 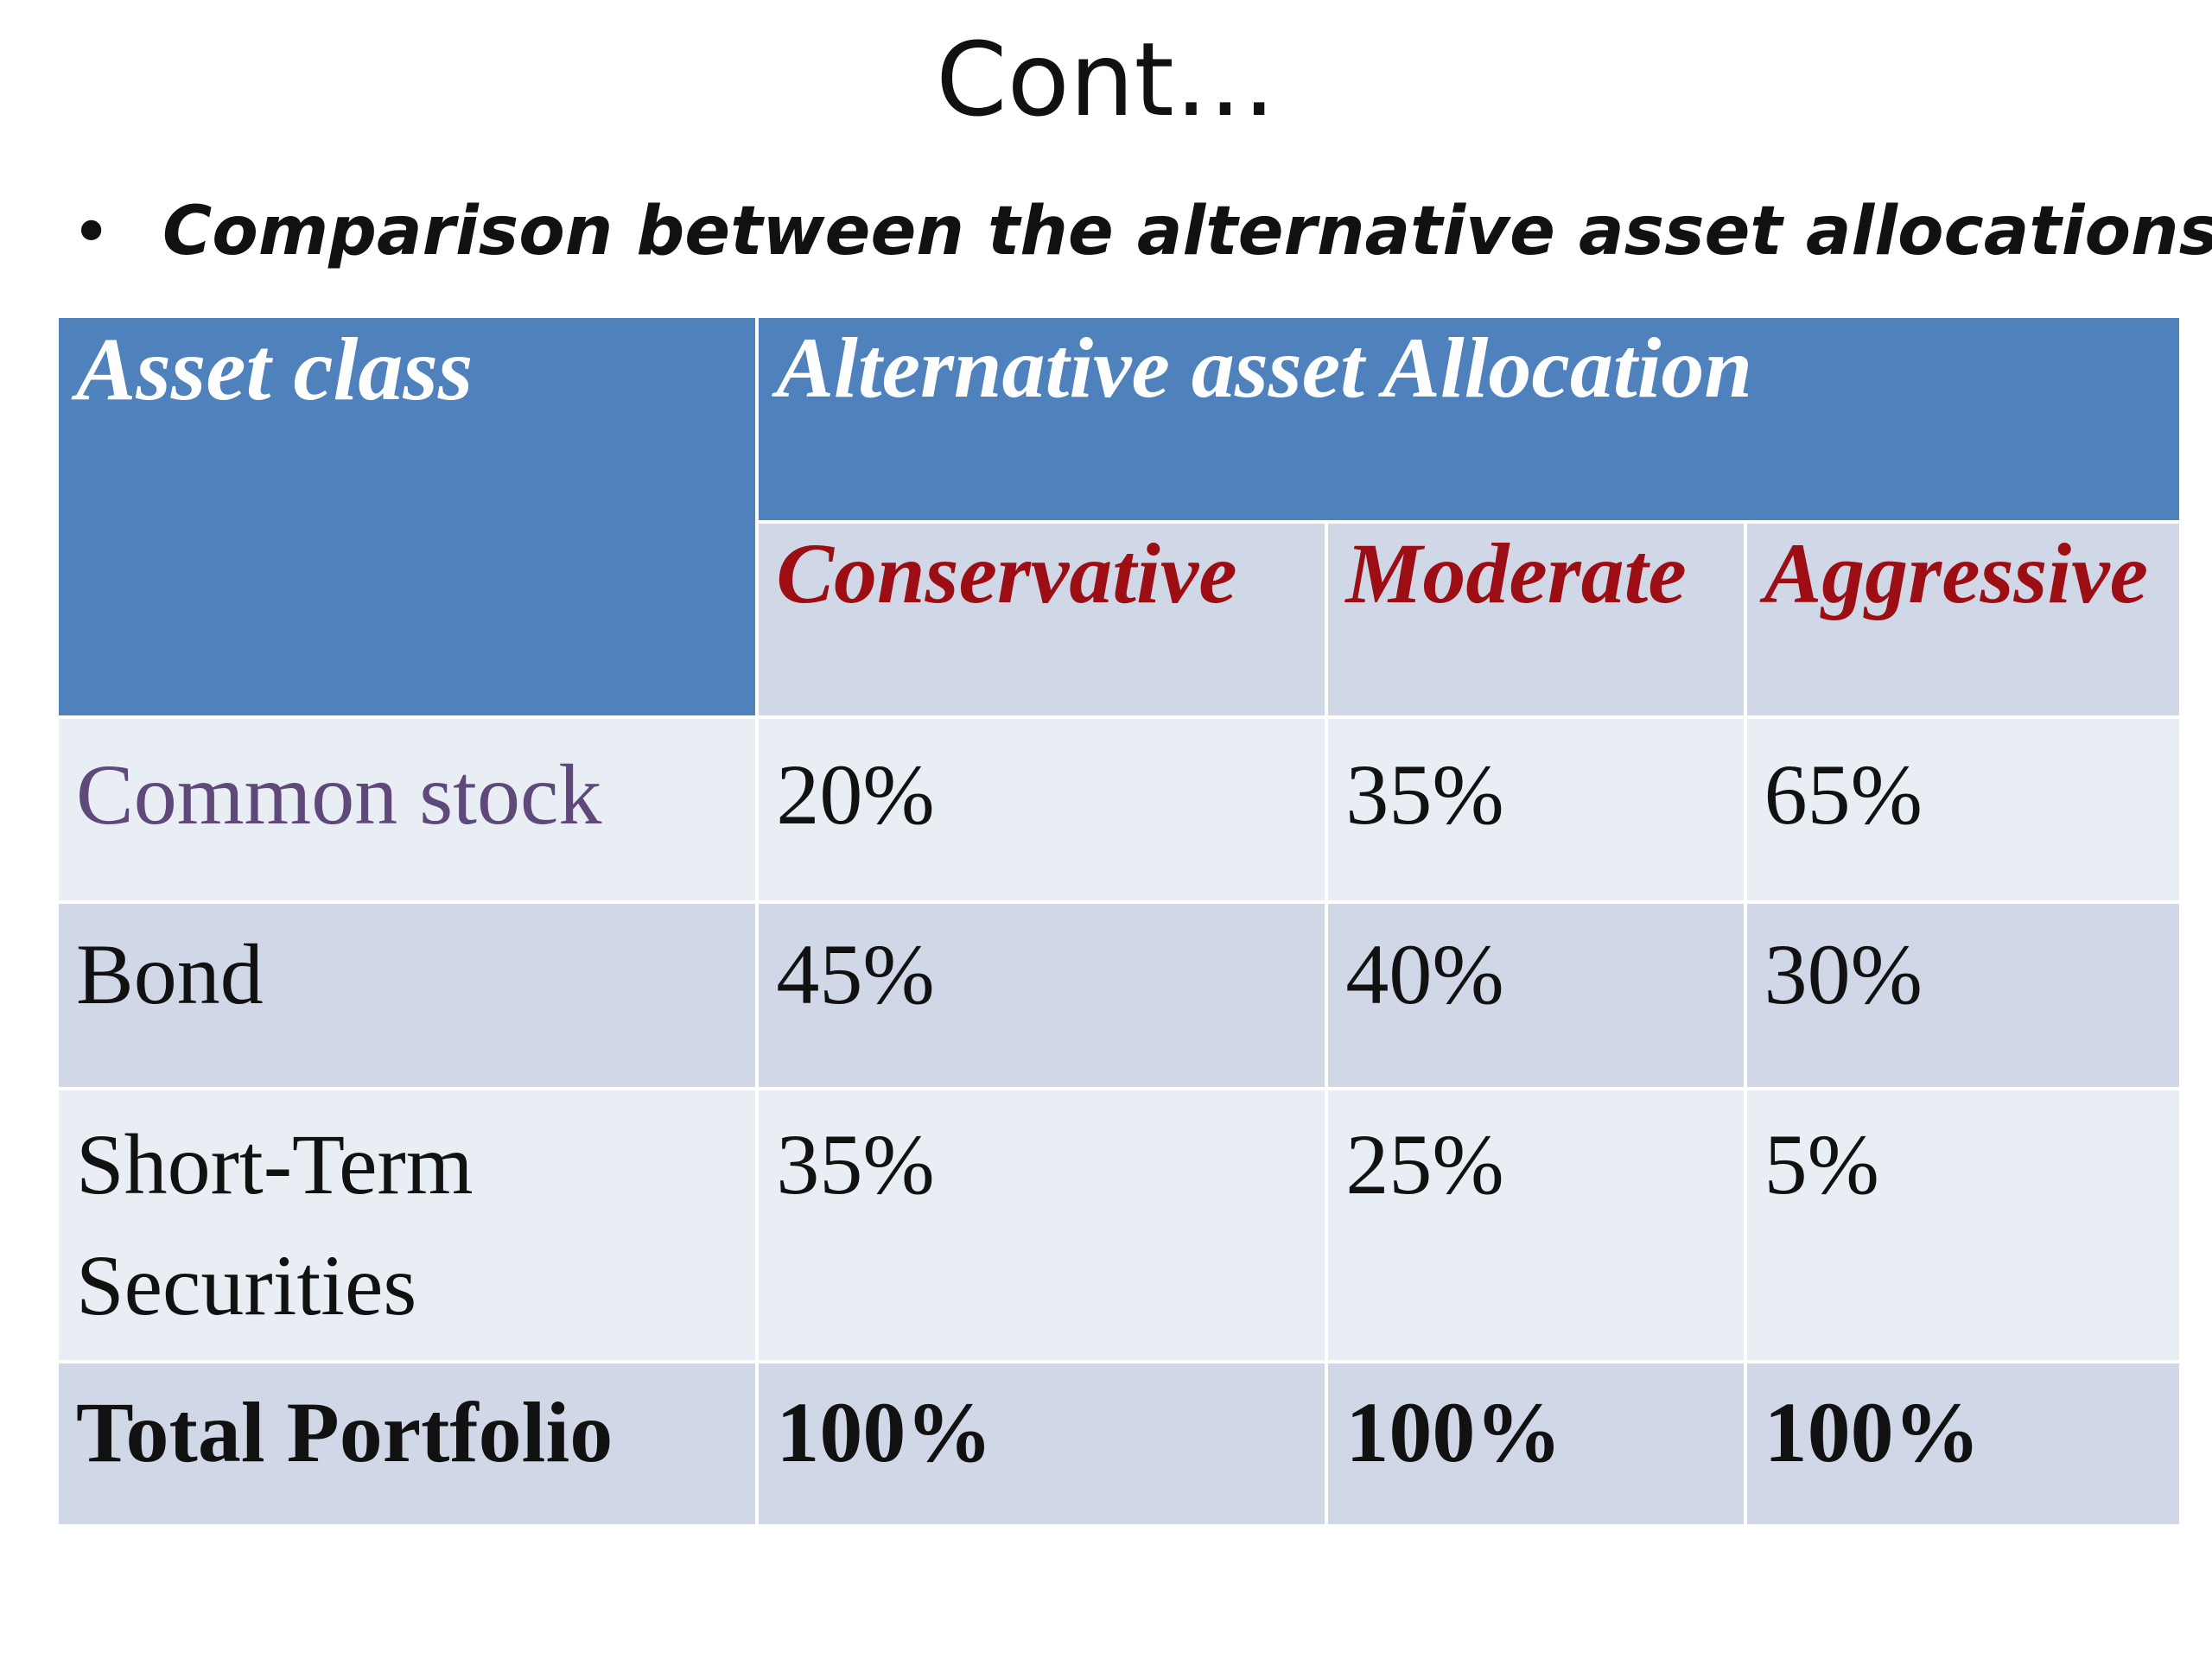 I want to click on column-header-moderate: Moderate, so click(x=1536, y=619).